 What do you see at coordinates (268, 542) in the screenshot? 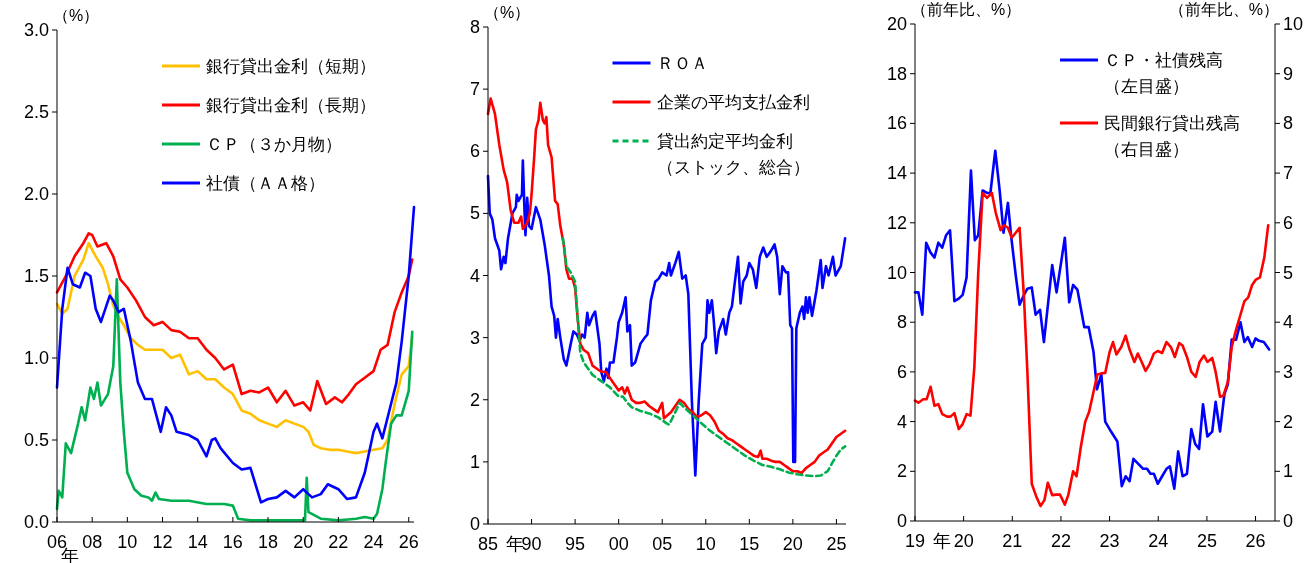
I see `x-tick-label: 18` at bounding box center [268, 542].